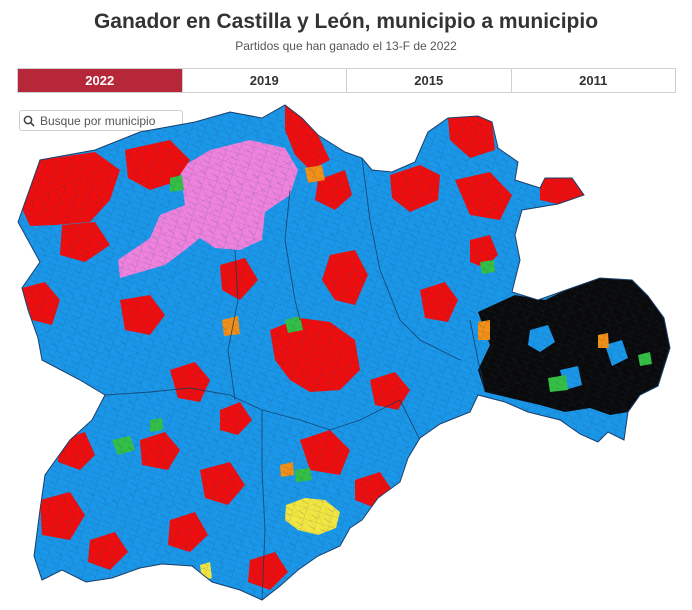 Image resolution: width=692 pixels, height=610 pixels. Describe the element at coordinates (29, 120) in the screenshot. I see `search-icon` at that location.